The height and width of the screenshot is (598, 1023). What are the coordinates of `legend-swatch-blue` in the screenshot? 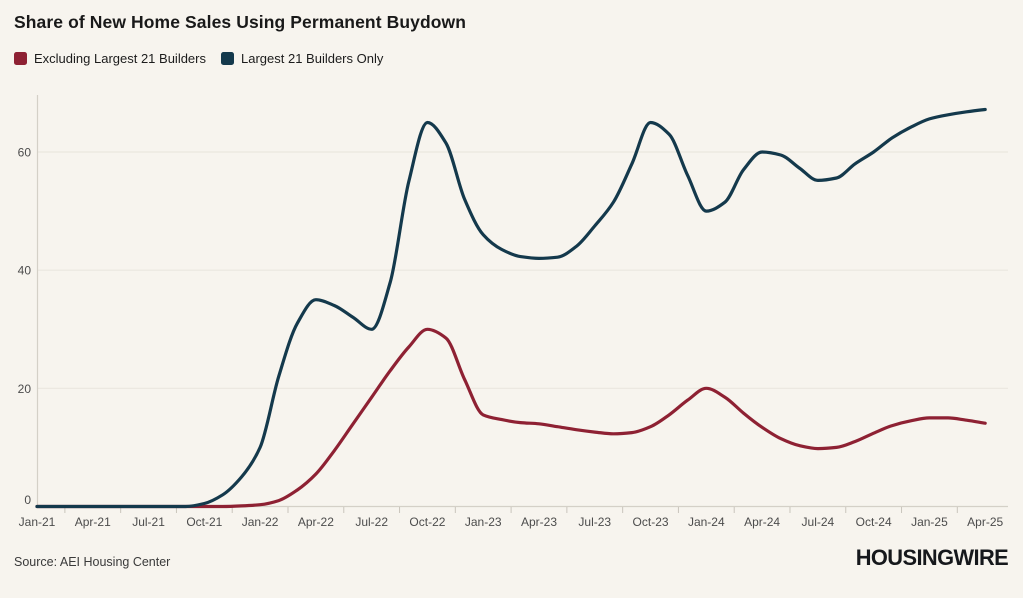 It's located at (227, 58).